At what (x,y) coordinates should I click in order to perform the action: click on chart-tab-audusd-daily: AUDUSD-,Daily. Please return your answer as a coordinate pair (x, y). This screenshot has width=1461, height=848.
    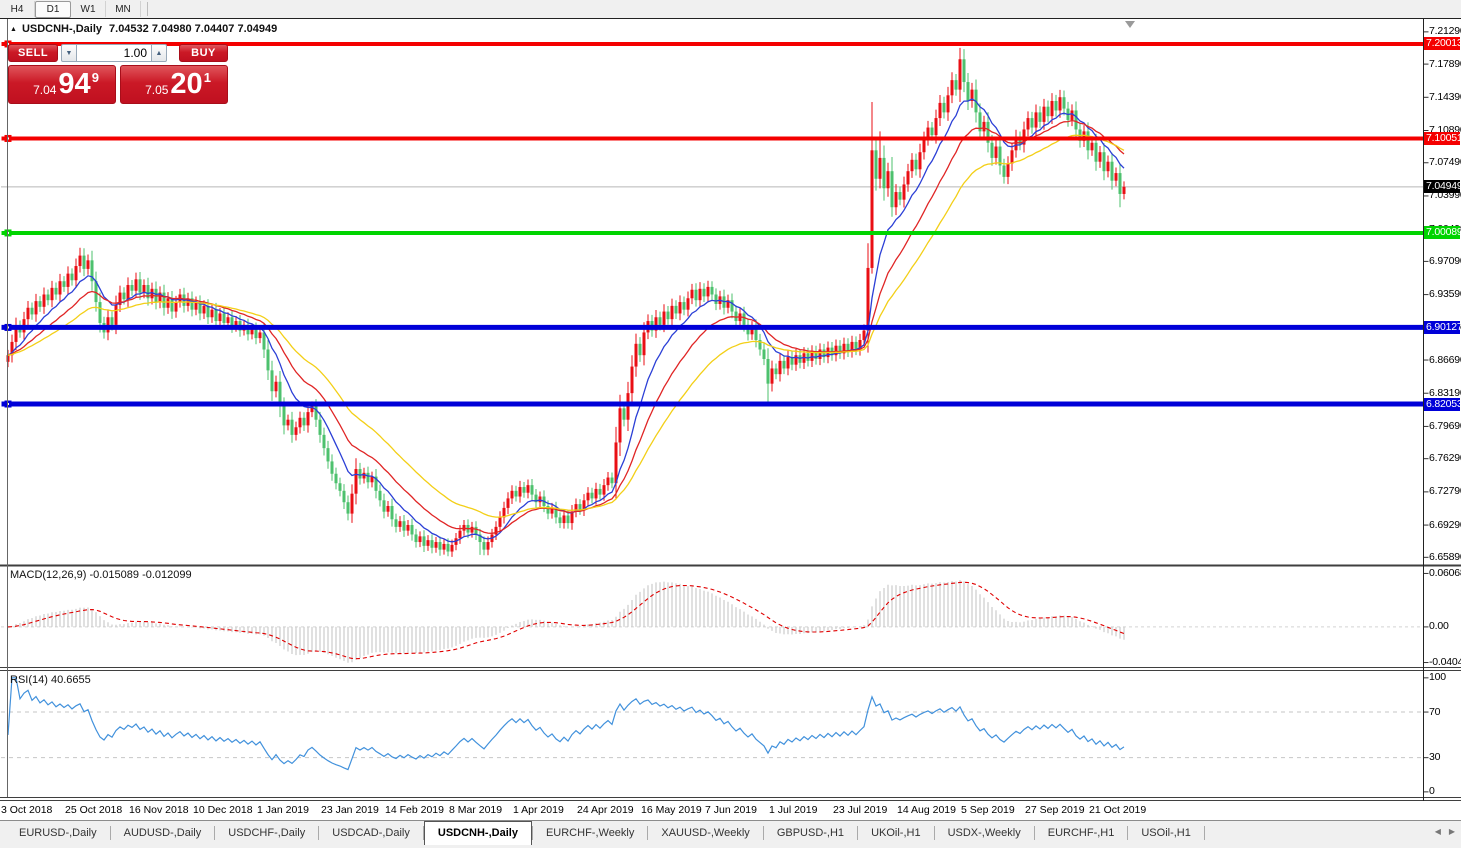
    Looking at the image, I should click on (162, 833).